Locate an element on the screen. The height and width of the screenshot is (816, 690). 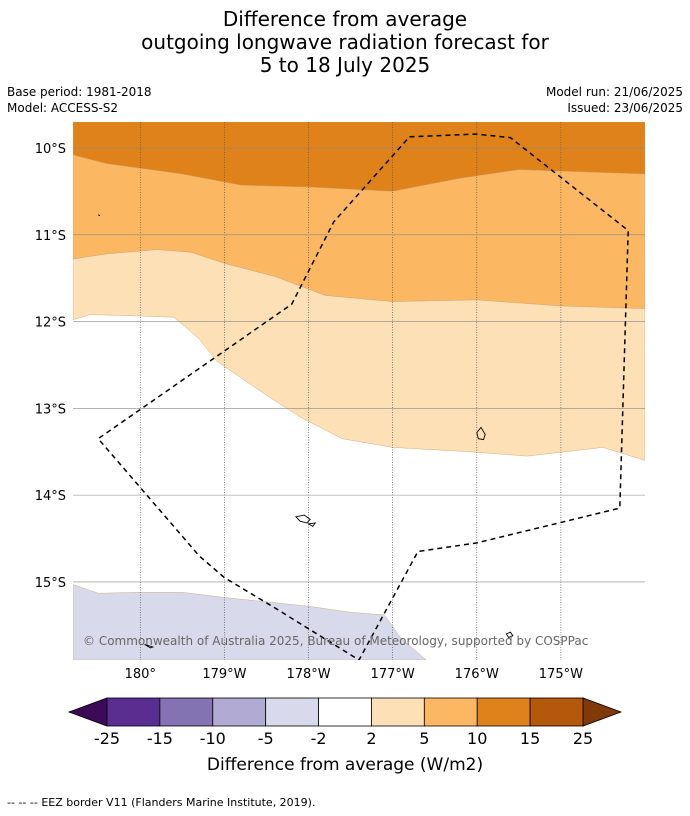
title-line-1: Difference from average is located at coordinates (345, 19).